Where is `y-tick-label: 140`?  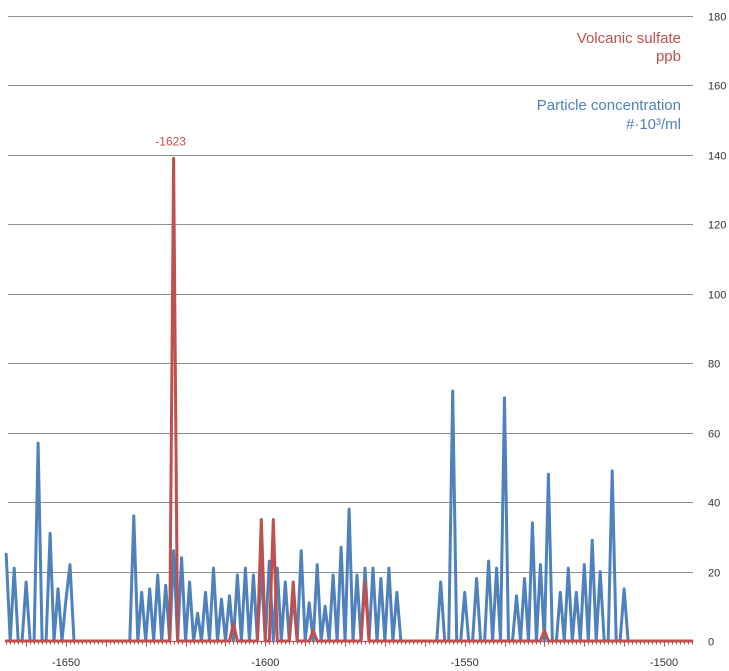
y-tick-label: 140 is located at coordinates (717, 157).